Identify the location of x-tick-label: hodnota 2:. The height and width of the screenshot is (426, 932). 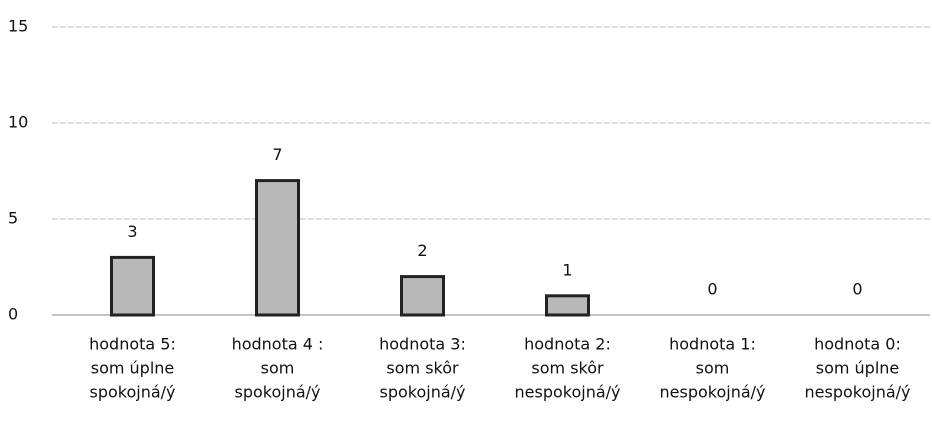
(567, 344).